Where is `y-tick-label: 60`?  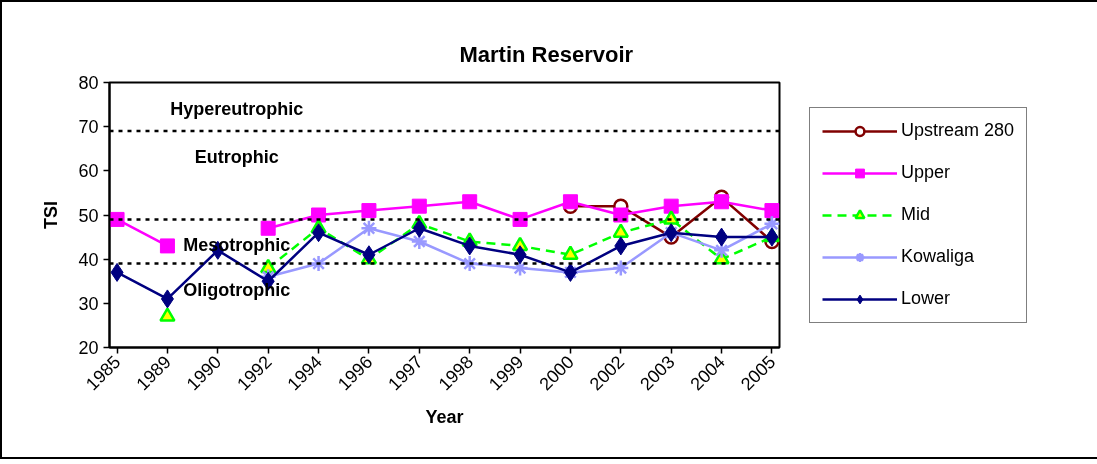
y-tick-label: 60 is located at coordinates (88, 171).